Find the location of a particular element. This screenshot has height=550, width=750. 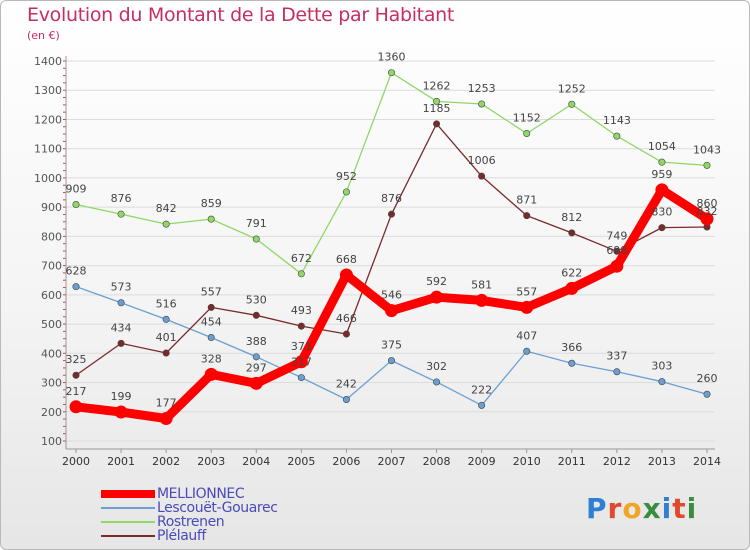

data-point-rostrenen-2000 is located at coordinates (76, 205).